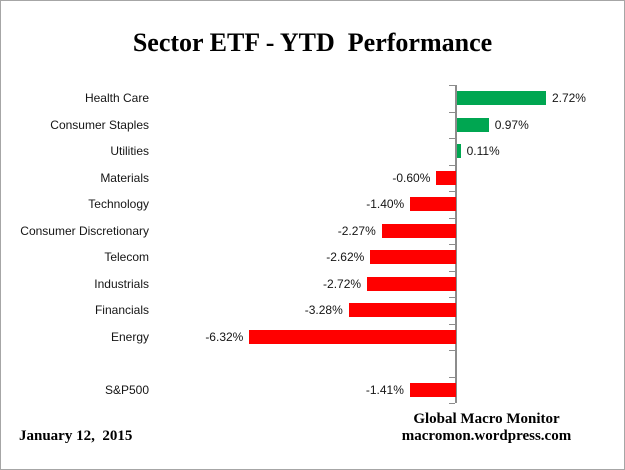  What do you see at coordinates (356, 230) in the screenshot?
I see `value-label: -2.27%` at bounding box center [356, 230].